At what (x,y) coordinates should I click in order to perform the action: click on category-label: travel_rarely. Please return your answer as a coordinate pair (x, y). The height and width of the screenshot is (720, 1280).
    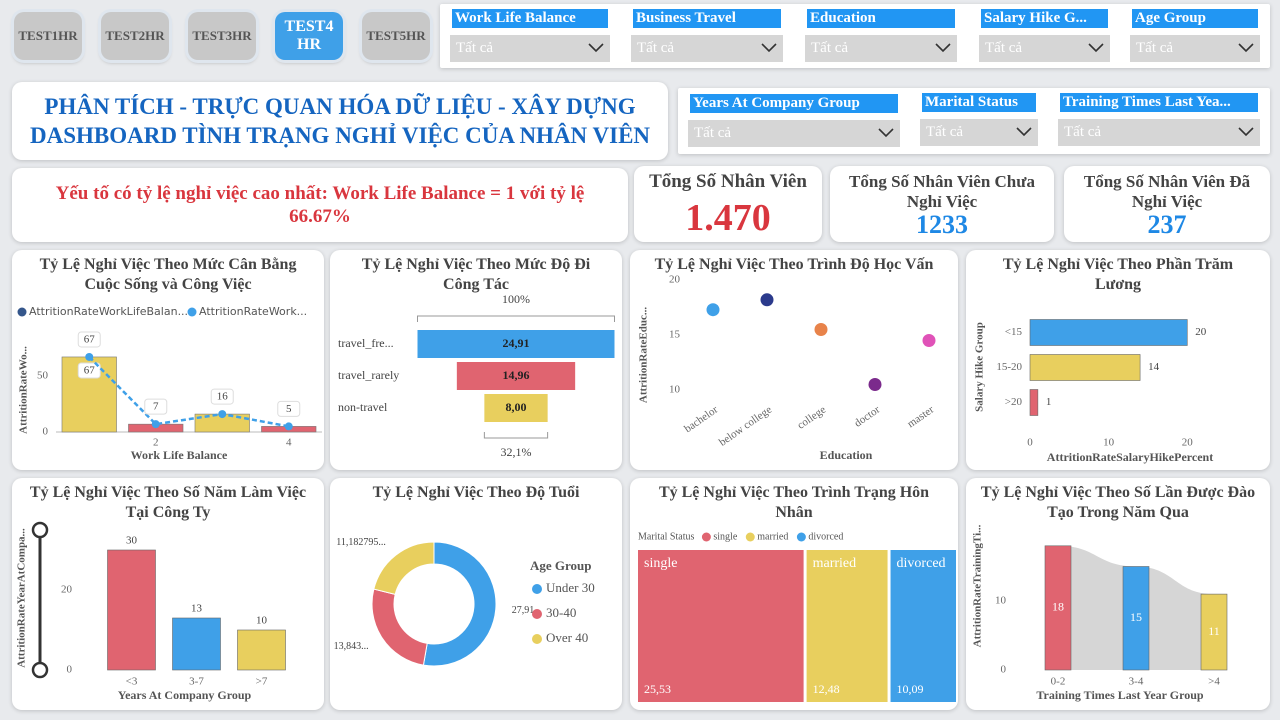
    Looking at the image, I should click on (368, 375).